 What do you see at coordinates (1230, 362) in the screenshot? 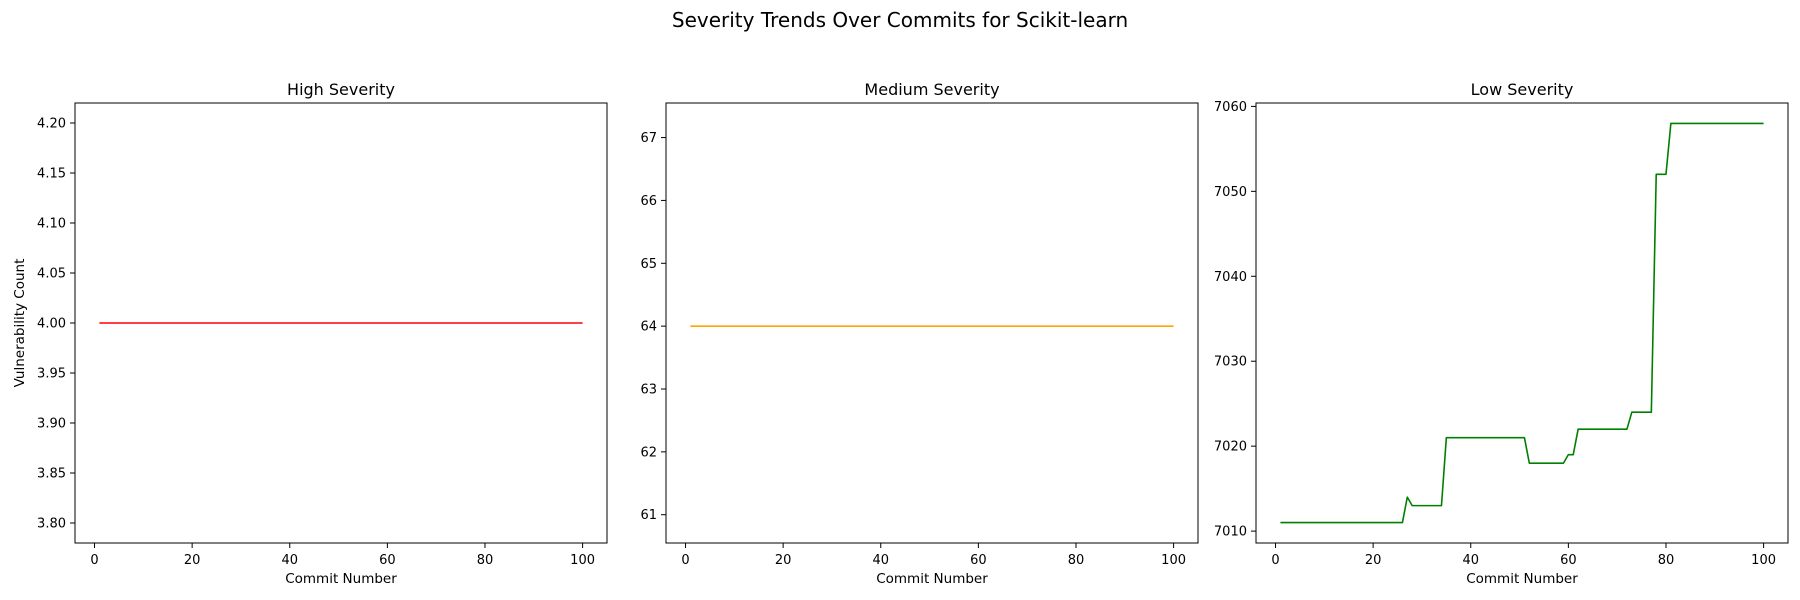
I see `low-ytick-label: 7030` at bounding box center [1230, 362].